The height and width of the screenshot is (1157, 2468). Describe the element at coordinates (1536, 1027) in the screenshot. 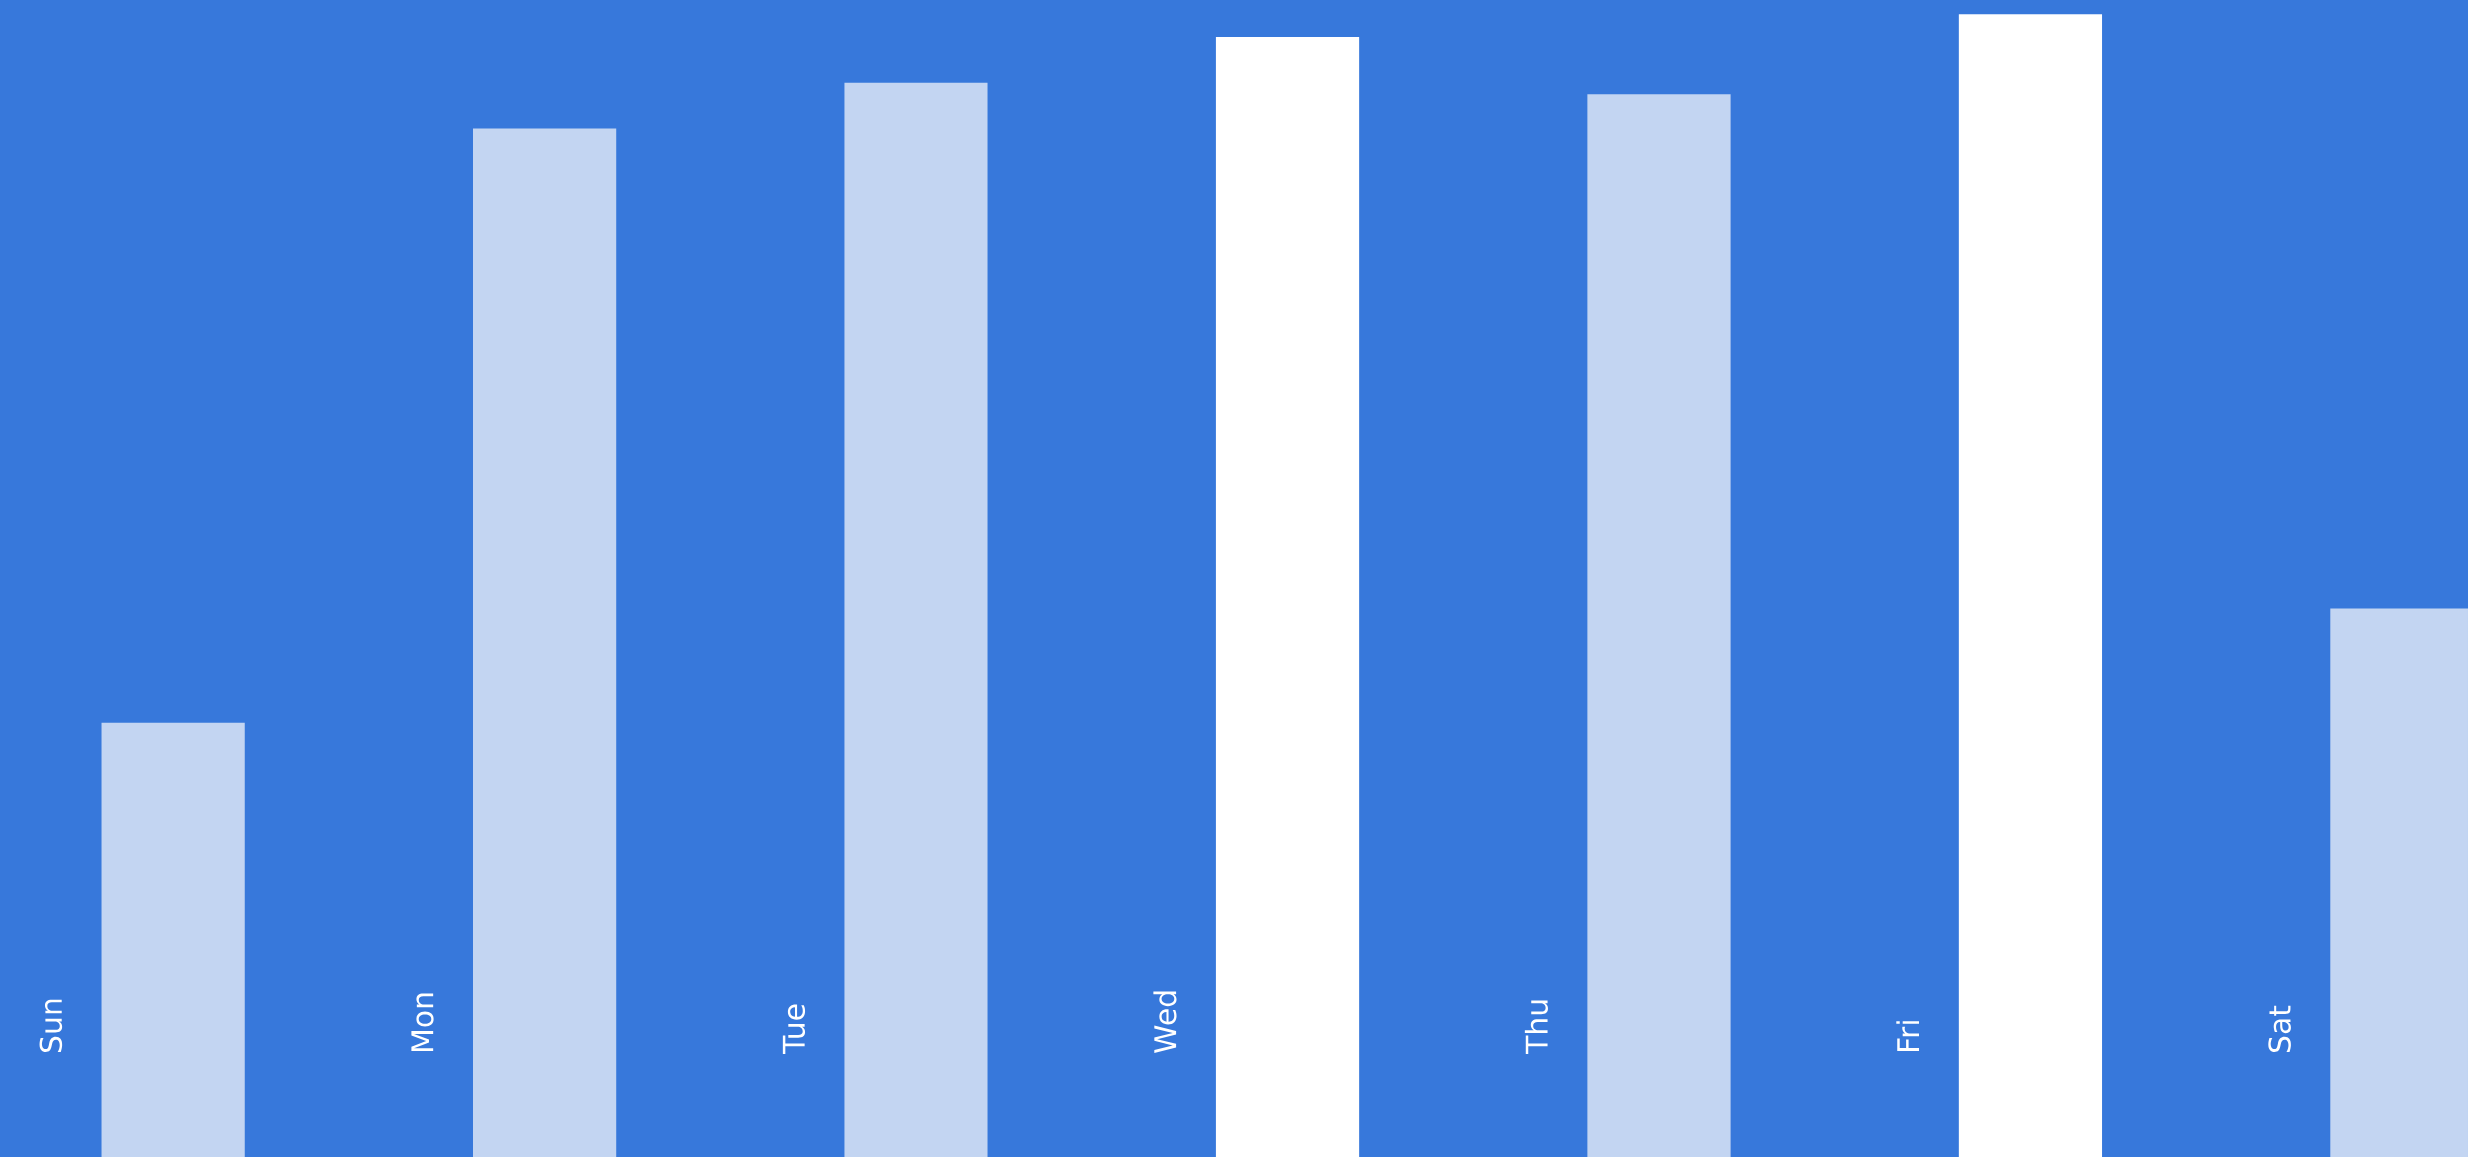

I see `x-tick-label: Thu` at that location.